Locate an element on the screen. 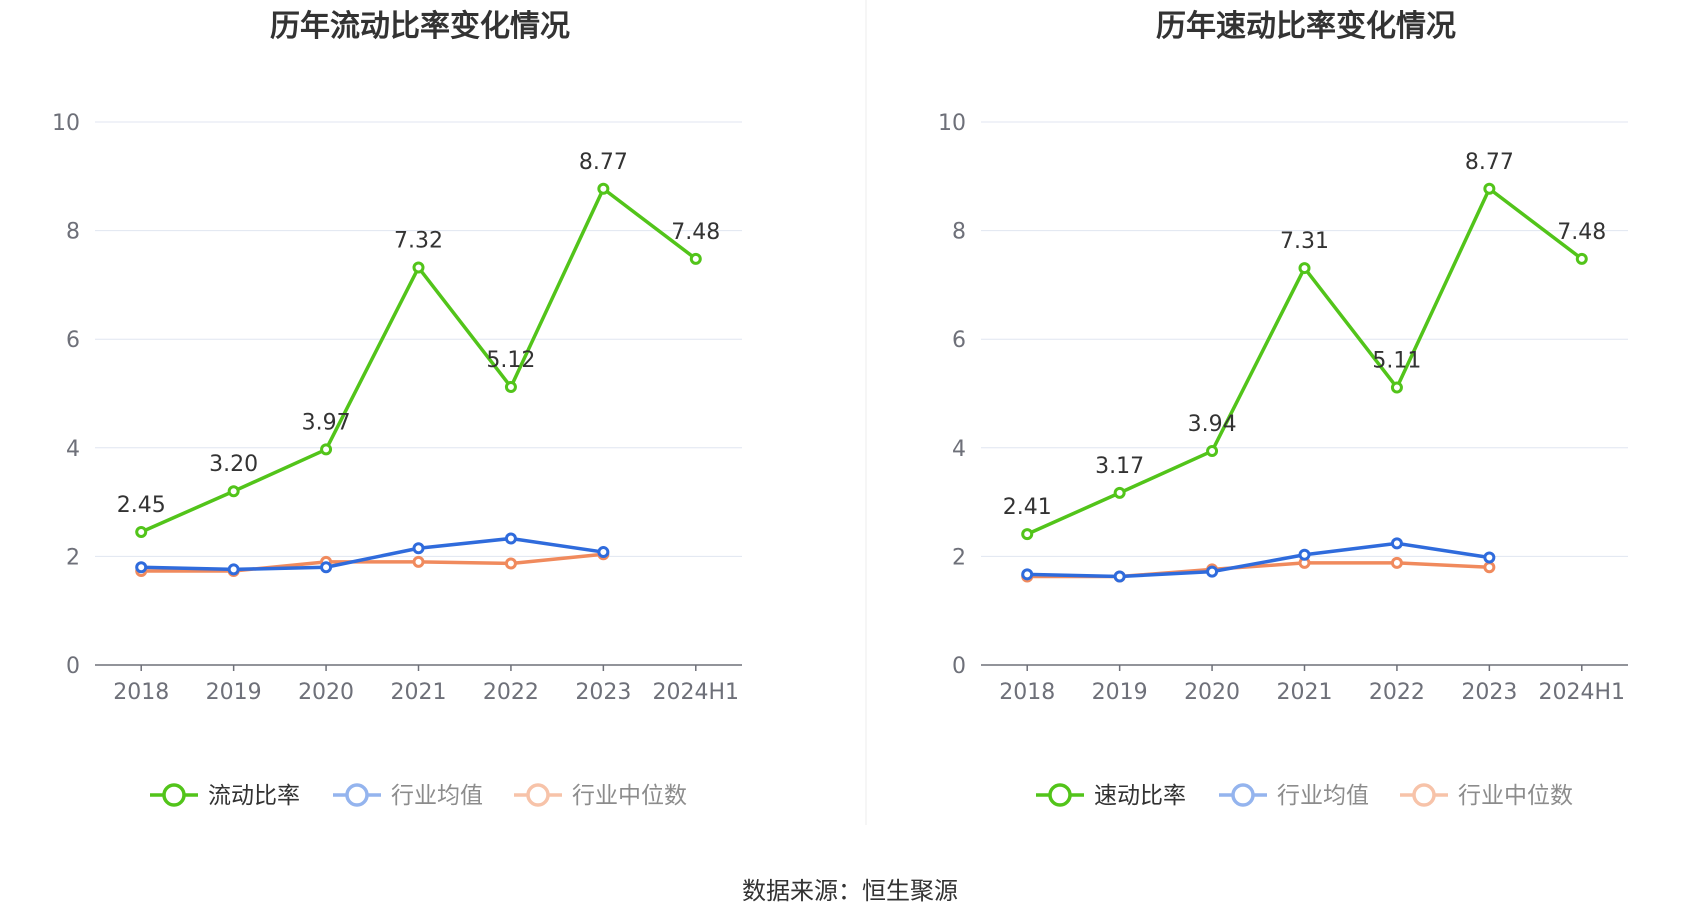 The image size is (1700, 918). data-label: 3.97 is located at coordinates (326, 422).